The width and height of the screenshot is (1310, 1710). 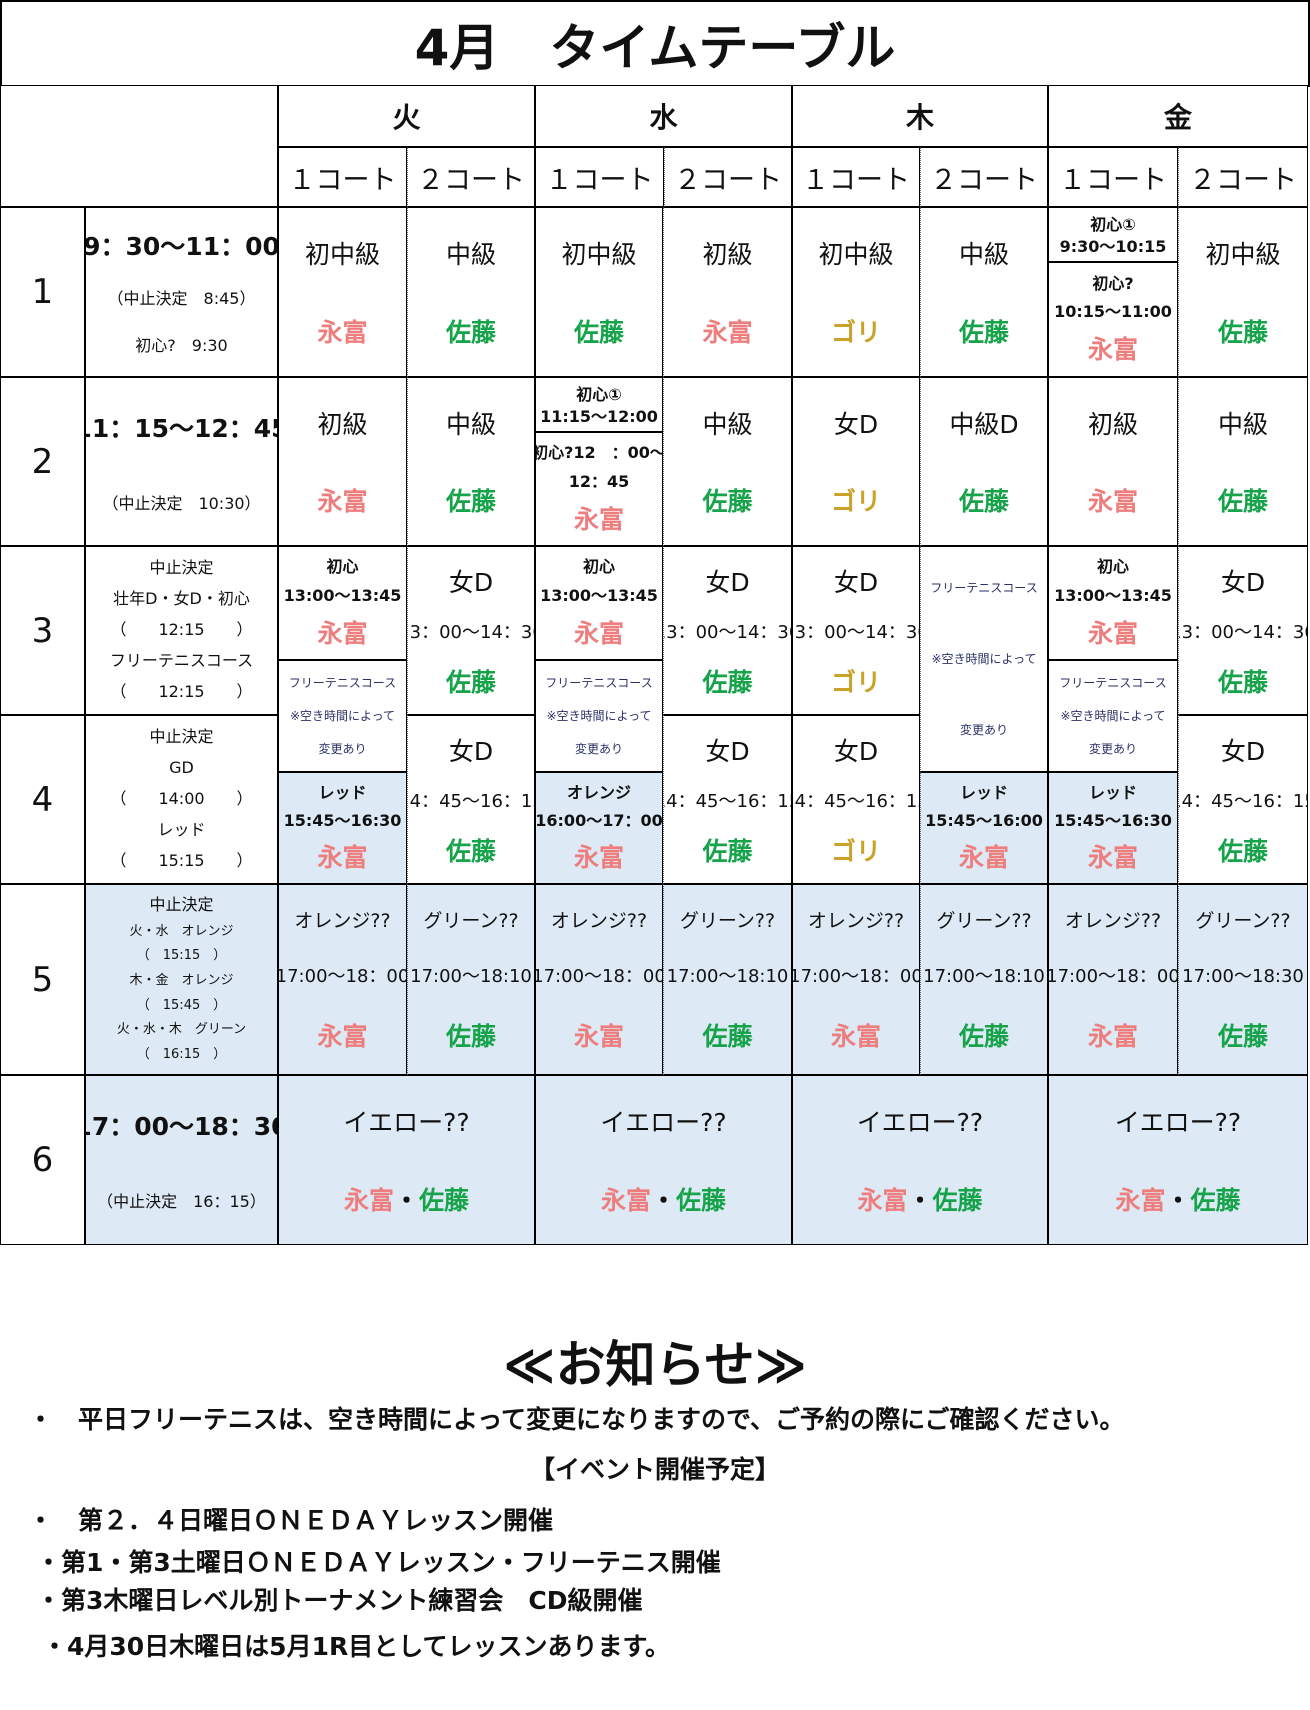 What do you see at coordinates (984, 461) in the screenshot?
I see `lesson-cell: 中級D 佐藤` at bounding box center [984, 461].